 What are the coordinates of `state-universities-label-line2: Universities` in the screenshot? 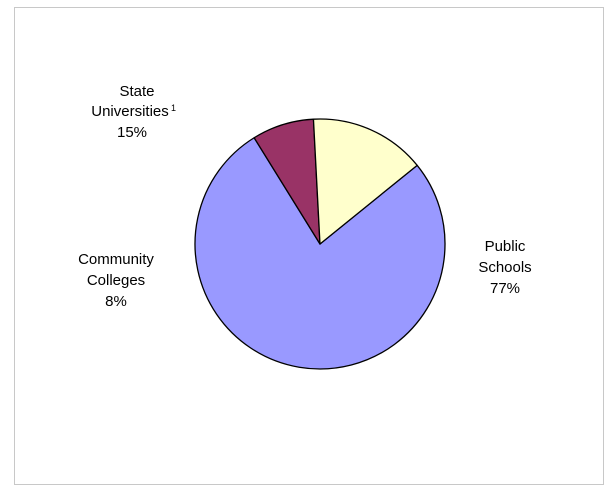 It's located at (130, 111).